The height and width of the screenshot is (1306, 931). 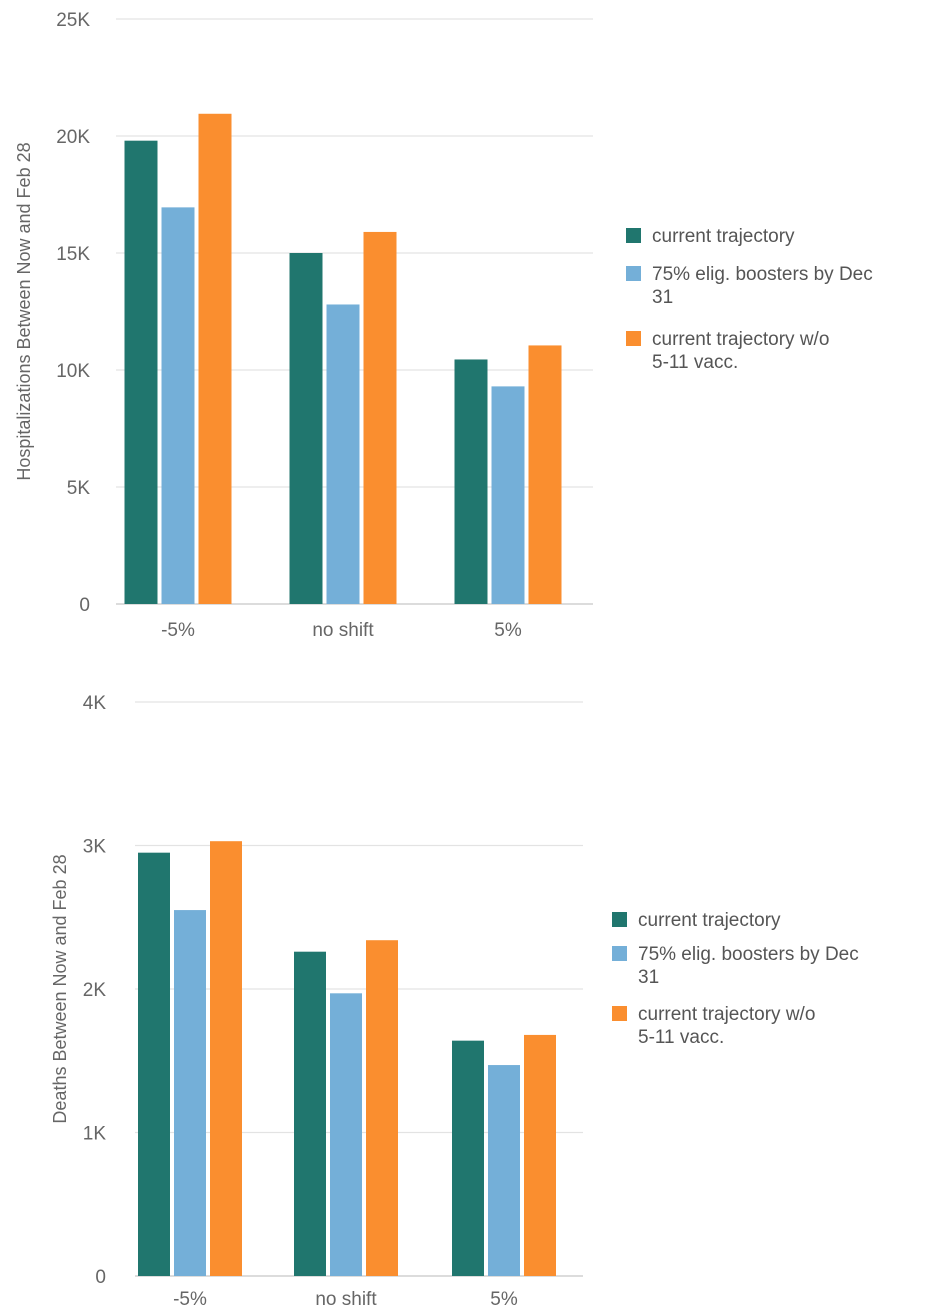 What do you see at coordinates (73, 254) in the screenshot?
I see `y-tick-label: 15K` at bounding box center [73, 254].